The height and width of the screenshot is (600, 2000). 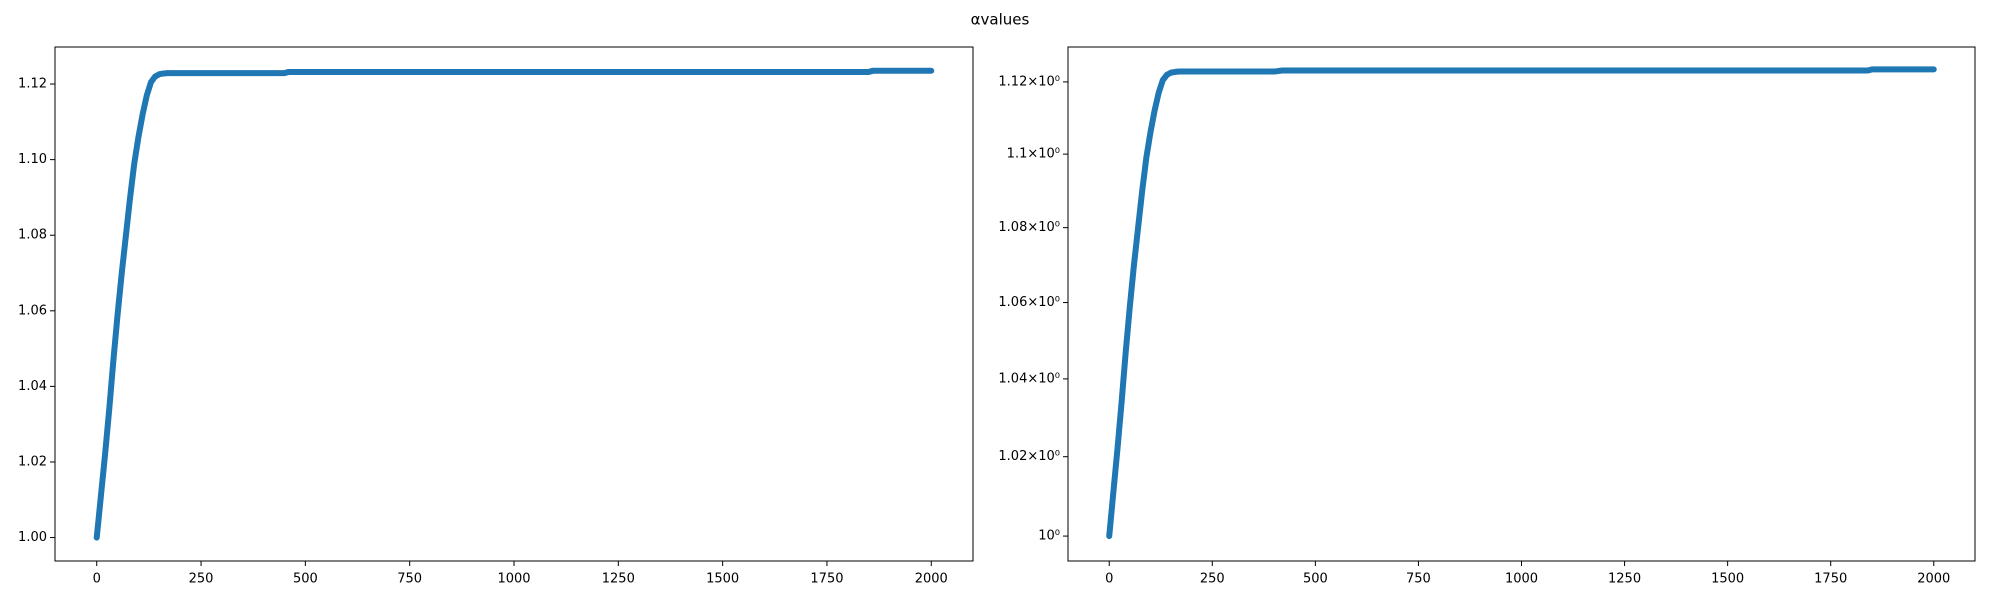 I want to click on y-tick-label: 1.08, so click(x=32, y=235).